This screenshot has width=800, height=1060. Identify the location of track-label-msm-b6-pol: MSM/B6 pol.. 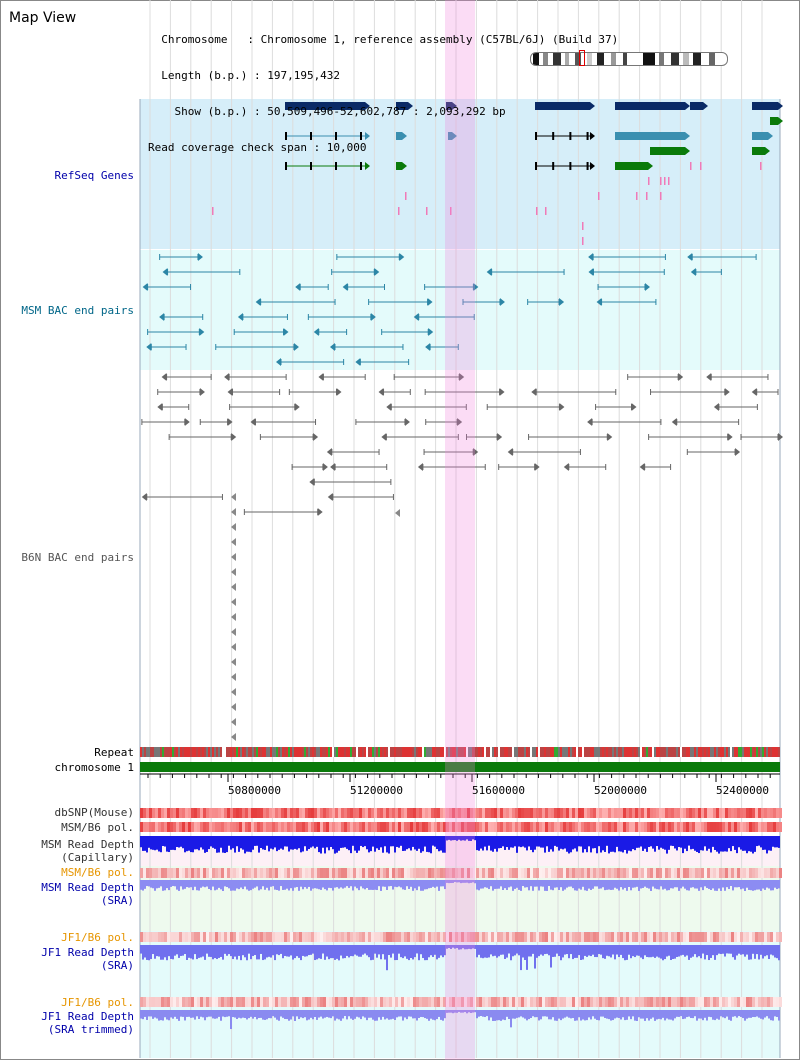
(97, 827).